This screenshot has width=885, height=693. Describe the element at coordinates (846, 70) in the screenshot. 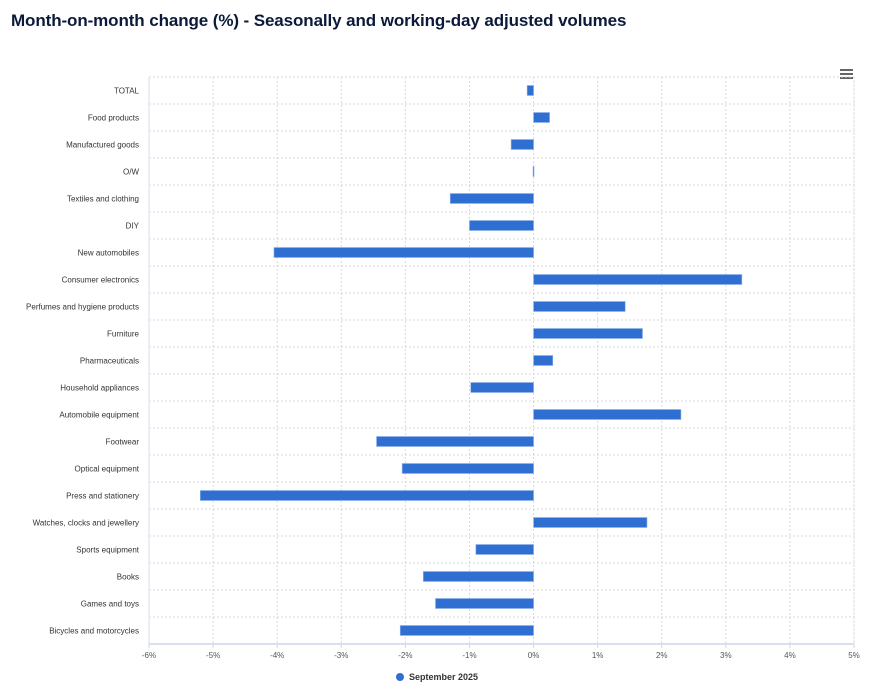

I see `hamburger-menu-icon` at that location.